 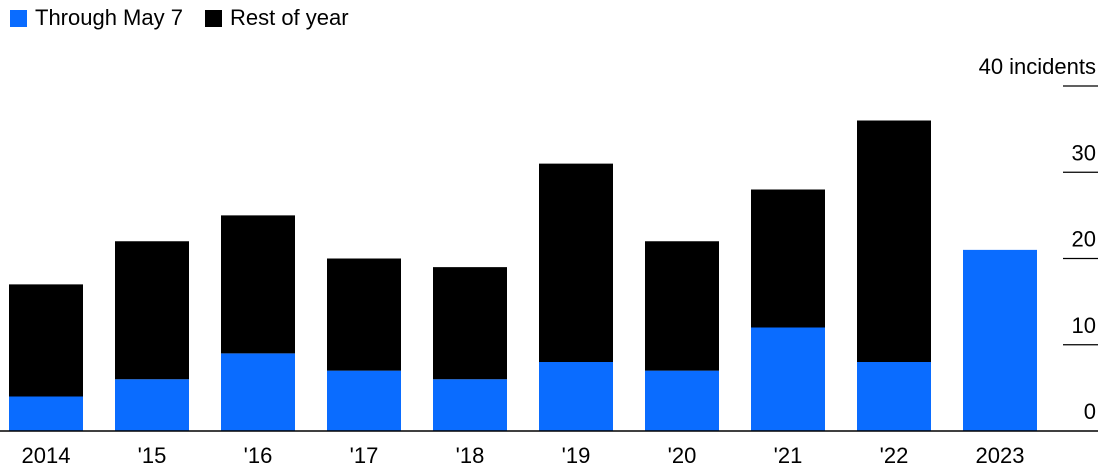 What do you see at coordinates (470, 455) in the screenshot?
I see `x-tick-label: '18` at bounding box center [470, 455].